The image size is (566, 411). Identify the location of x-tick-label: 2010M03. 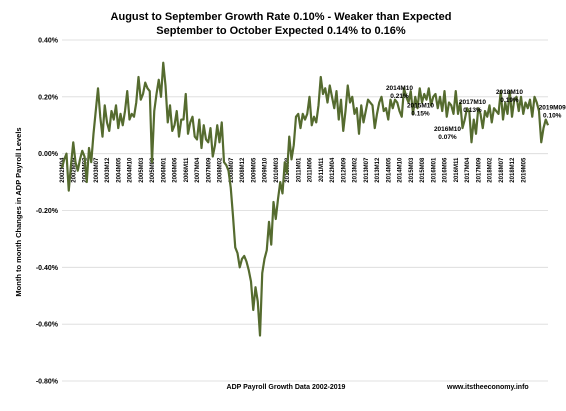
(277, 170).